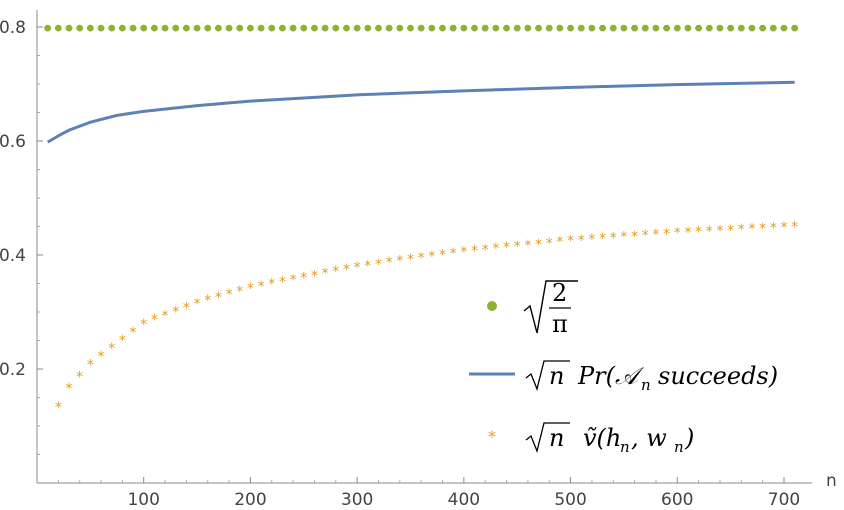 The height and width of the screenshot is (510, 844). Describe the element at coordinates (556, 376) in the screenshot. I see `svg-text: n` at that location.